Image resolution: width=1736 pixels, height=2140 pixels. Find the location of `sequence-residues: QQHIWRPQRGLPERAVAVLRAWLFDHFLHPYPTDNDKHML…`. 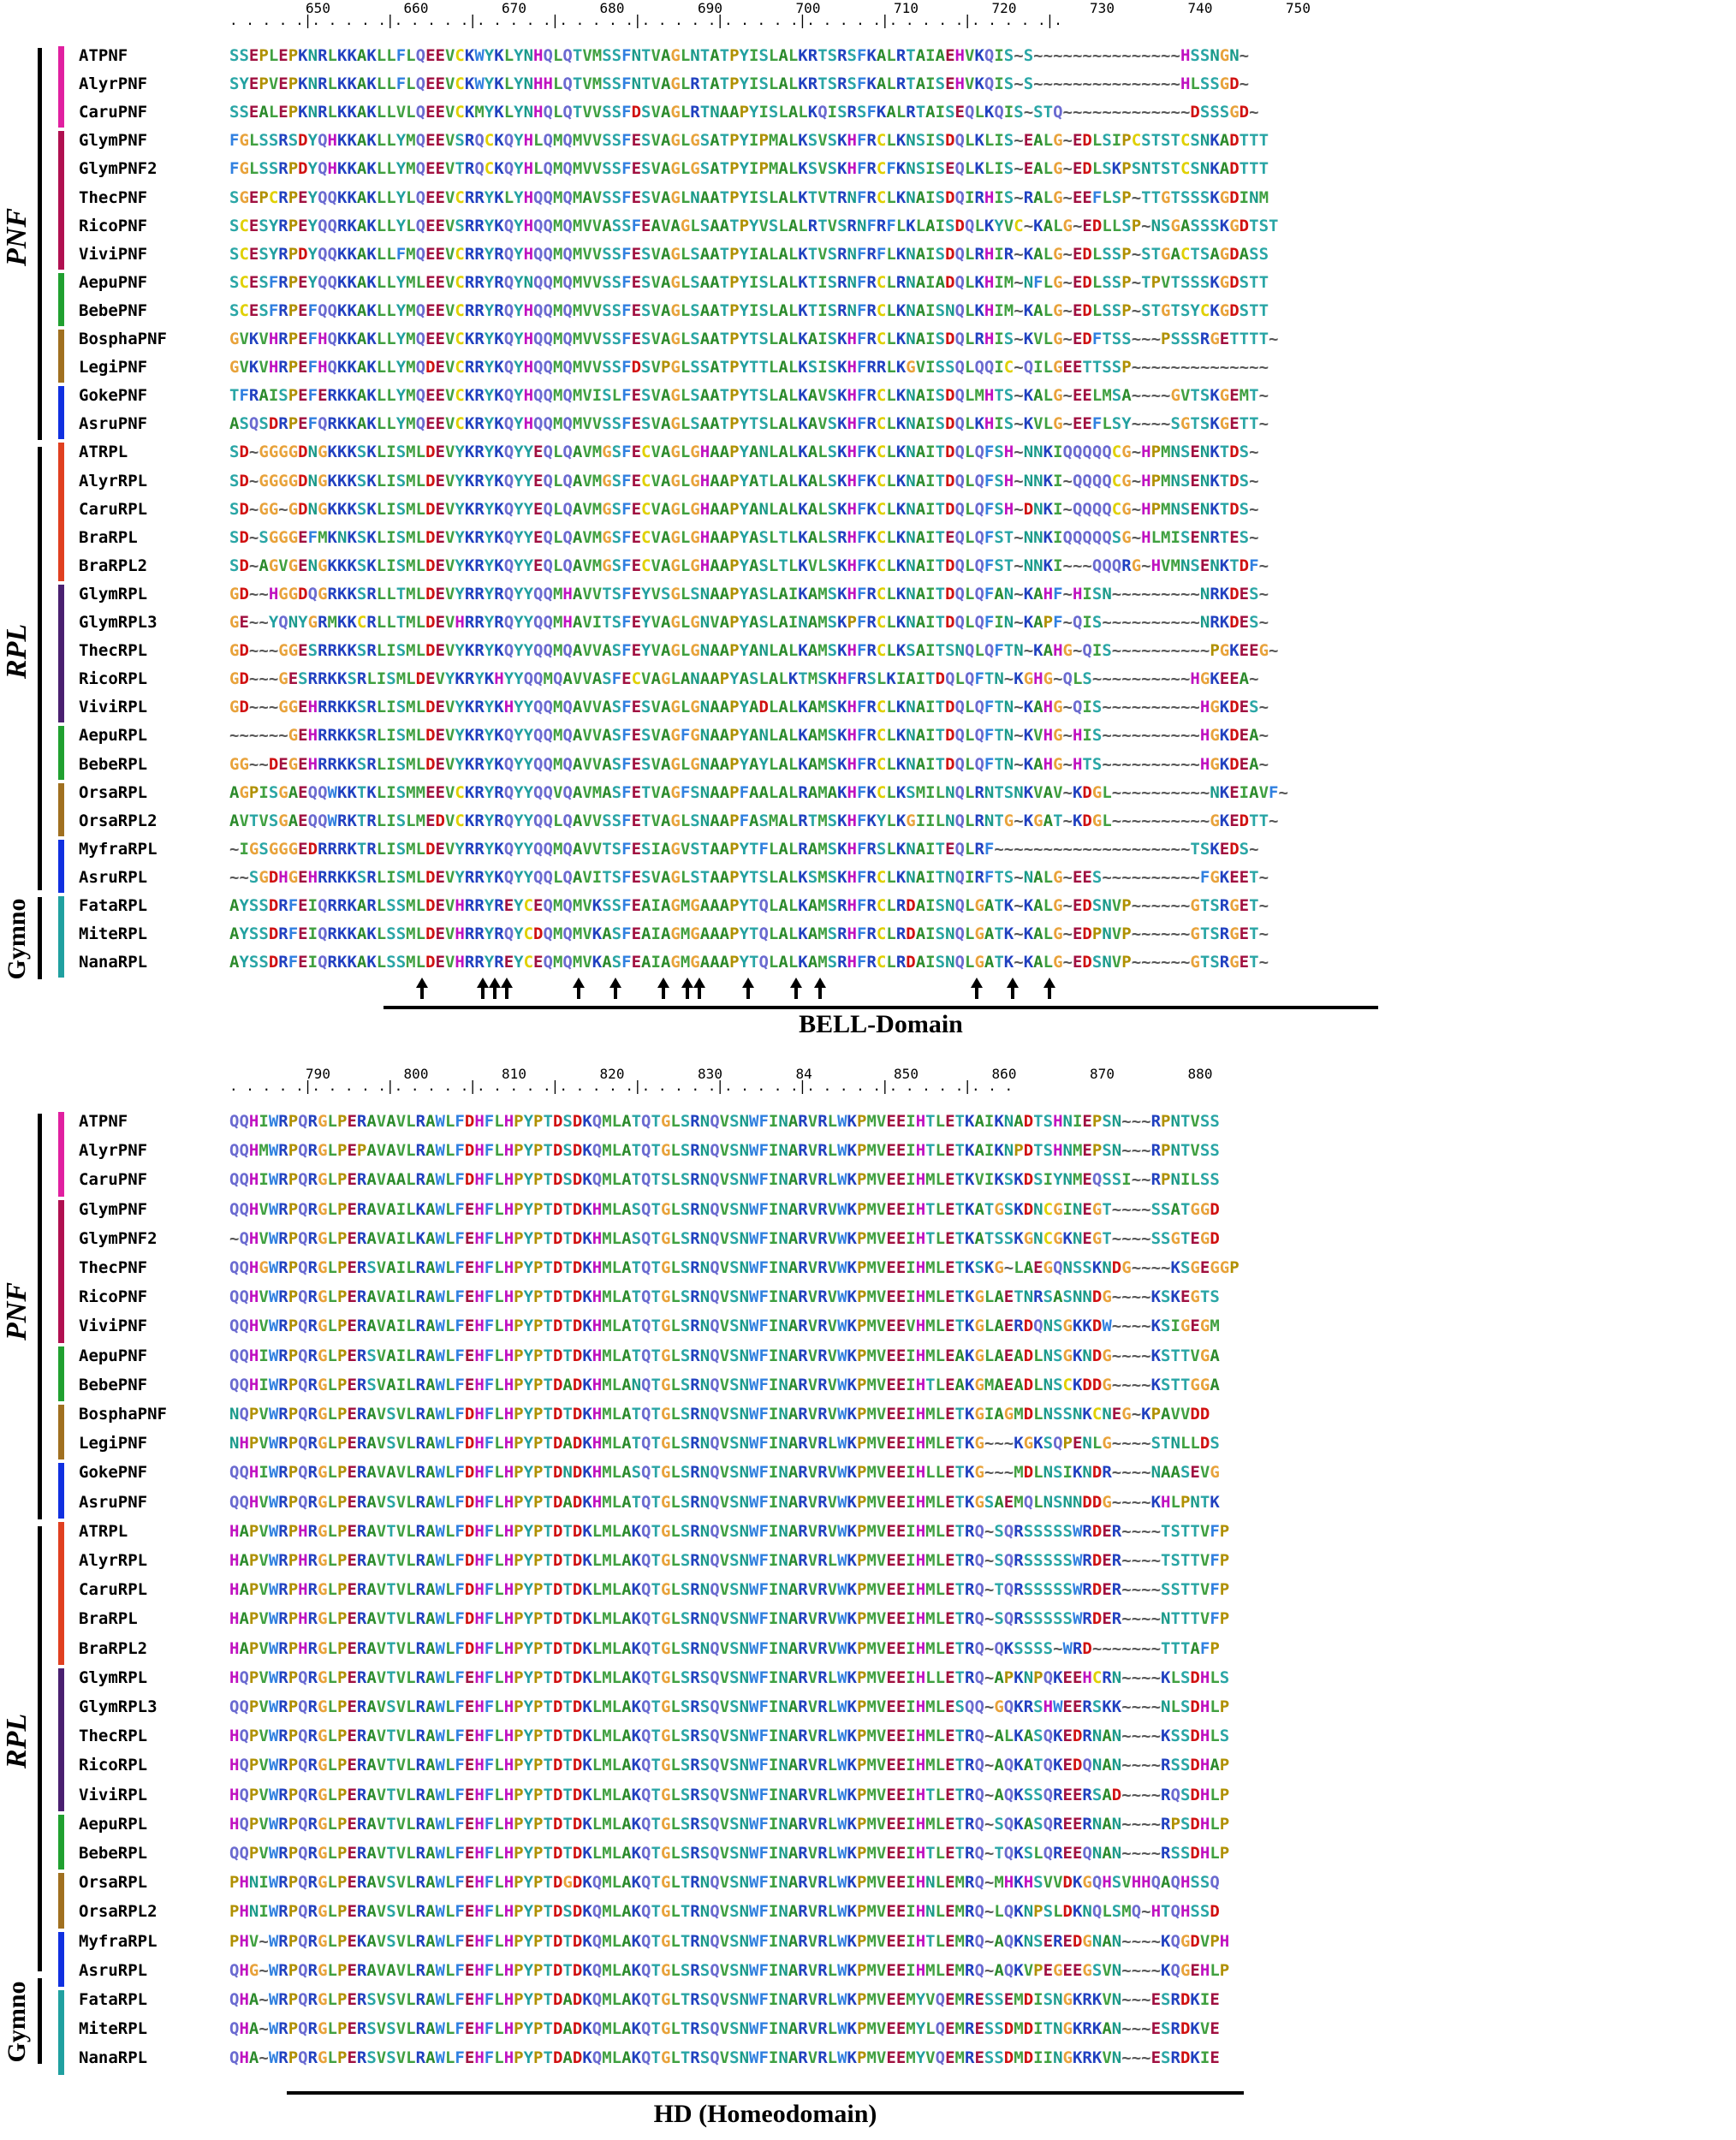

sequence-residues: QQHIWRPQRGLPERAVAVLRAWLFDHFLHPYPTDNDKHML… is located at coordinates (725, 1473).